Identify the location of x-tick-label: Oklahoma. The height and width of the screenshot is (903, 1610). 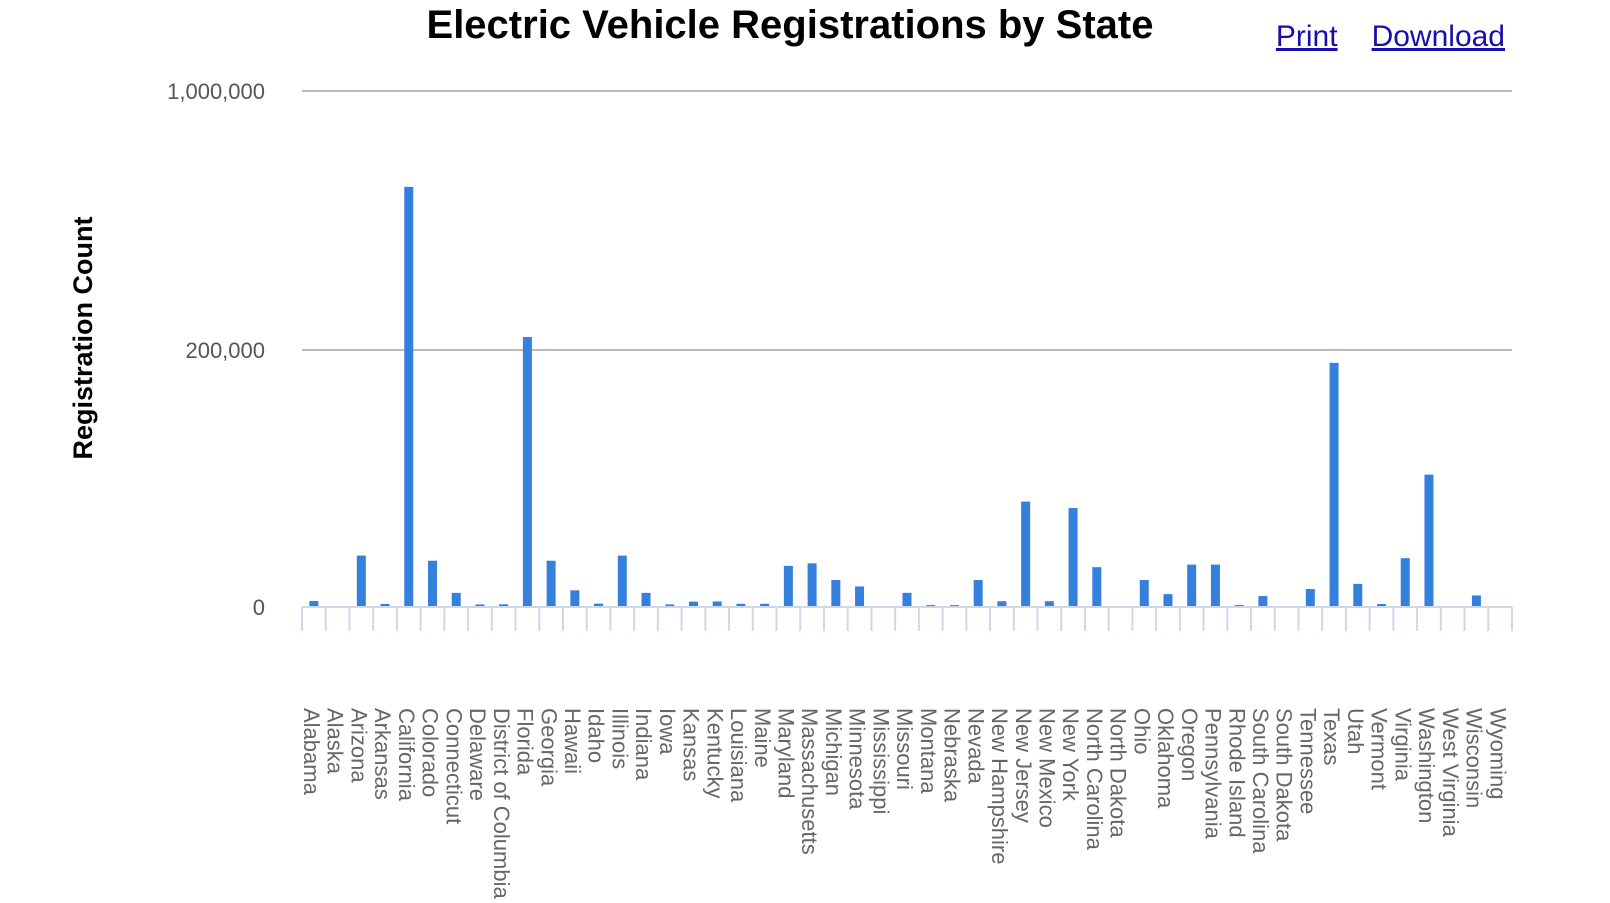
(1165, 758).